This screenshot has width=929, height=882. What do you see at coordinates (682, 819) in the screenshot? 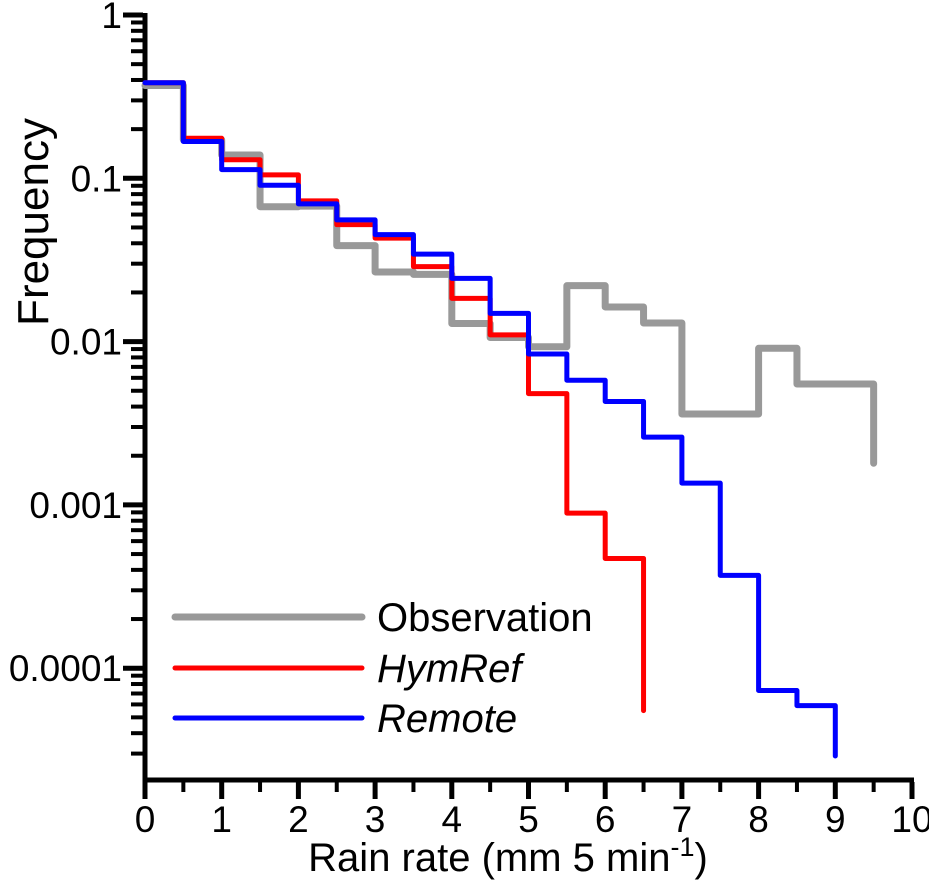
I see `x-tick-label: 7` at bounding box center [682, 819].